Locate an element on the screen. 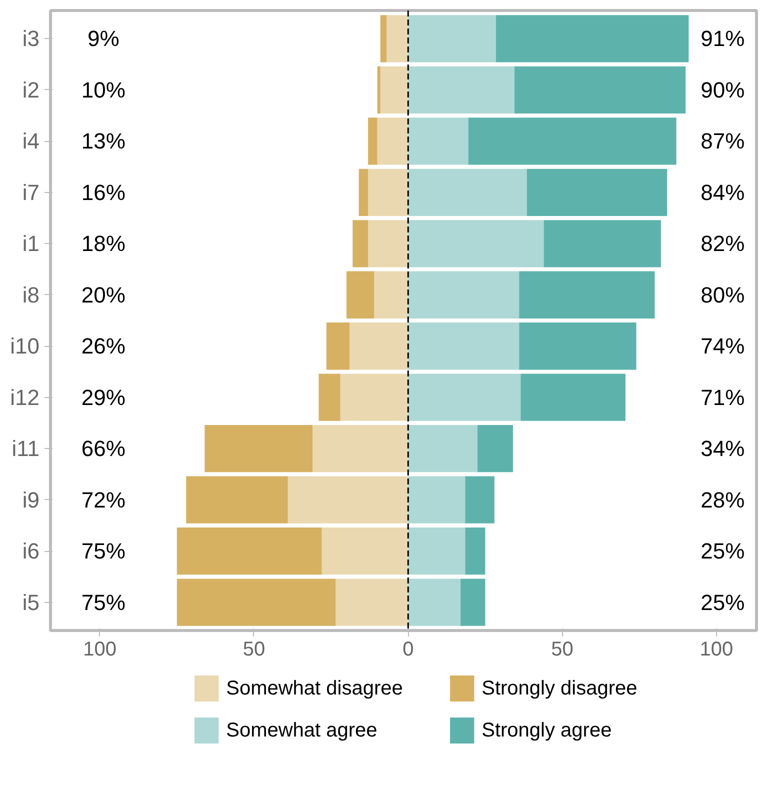 The width and height of the screenshot is (762, 785). annotation: 80% is located at coordinates (722, 295).